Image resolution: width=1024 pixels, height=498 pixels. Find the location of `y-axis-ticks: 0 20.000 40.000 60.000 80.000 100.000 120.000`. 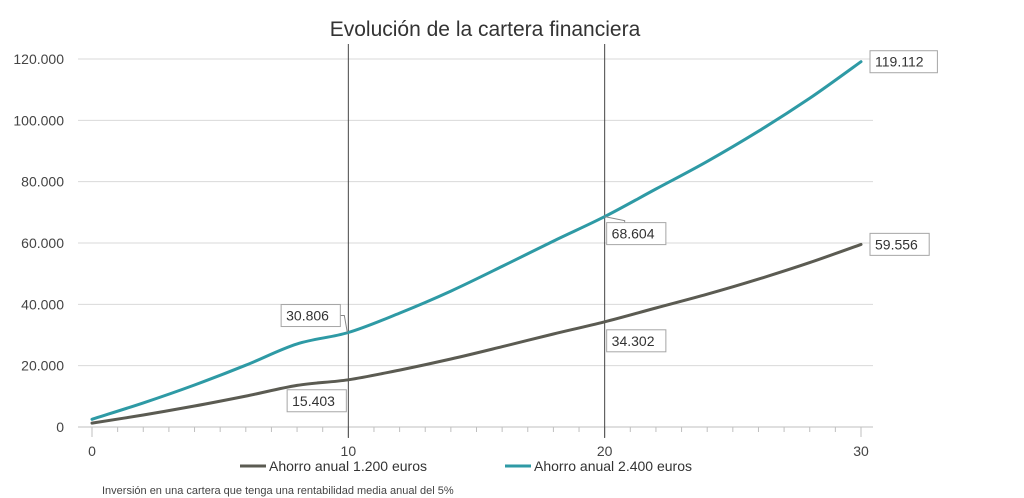

y-axis-ticks: 0 20.000 40.000 60.000 80.000 100.000 120.000 is located at coordinates (38, 243).